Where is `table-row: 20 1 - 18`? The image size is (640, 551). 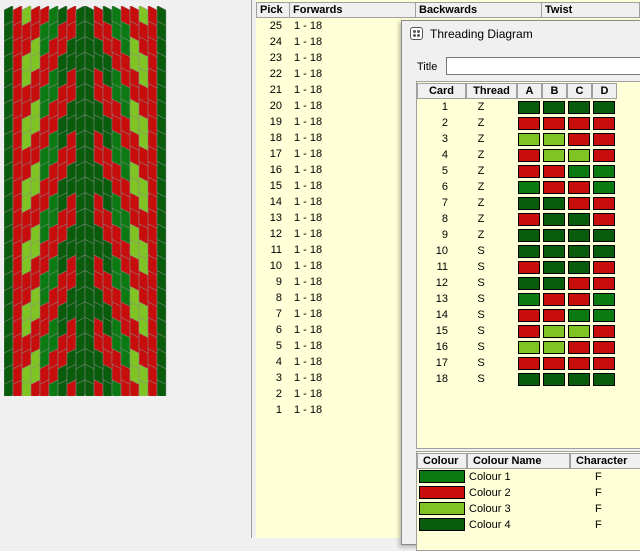 table-row: 20 1 - 18 is located at coordinates (448, 106).